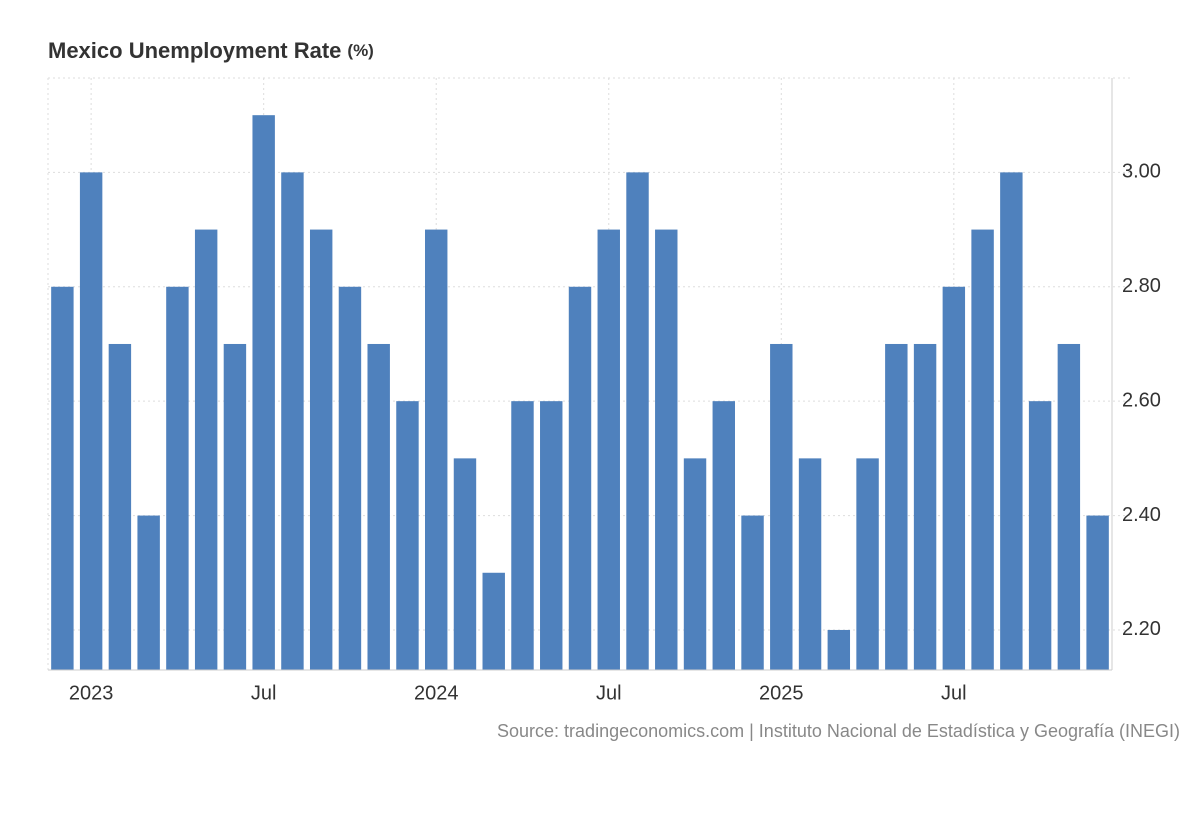 The width and height of the screenshot is (1200, 820). I want to click on x-tick-label: 2025, so click(781, 693).